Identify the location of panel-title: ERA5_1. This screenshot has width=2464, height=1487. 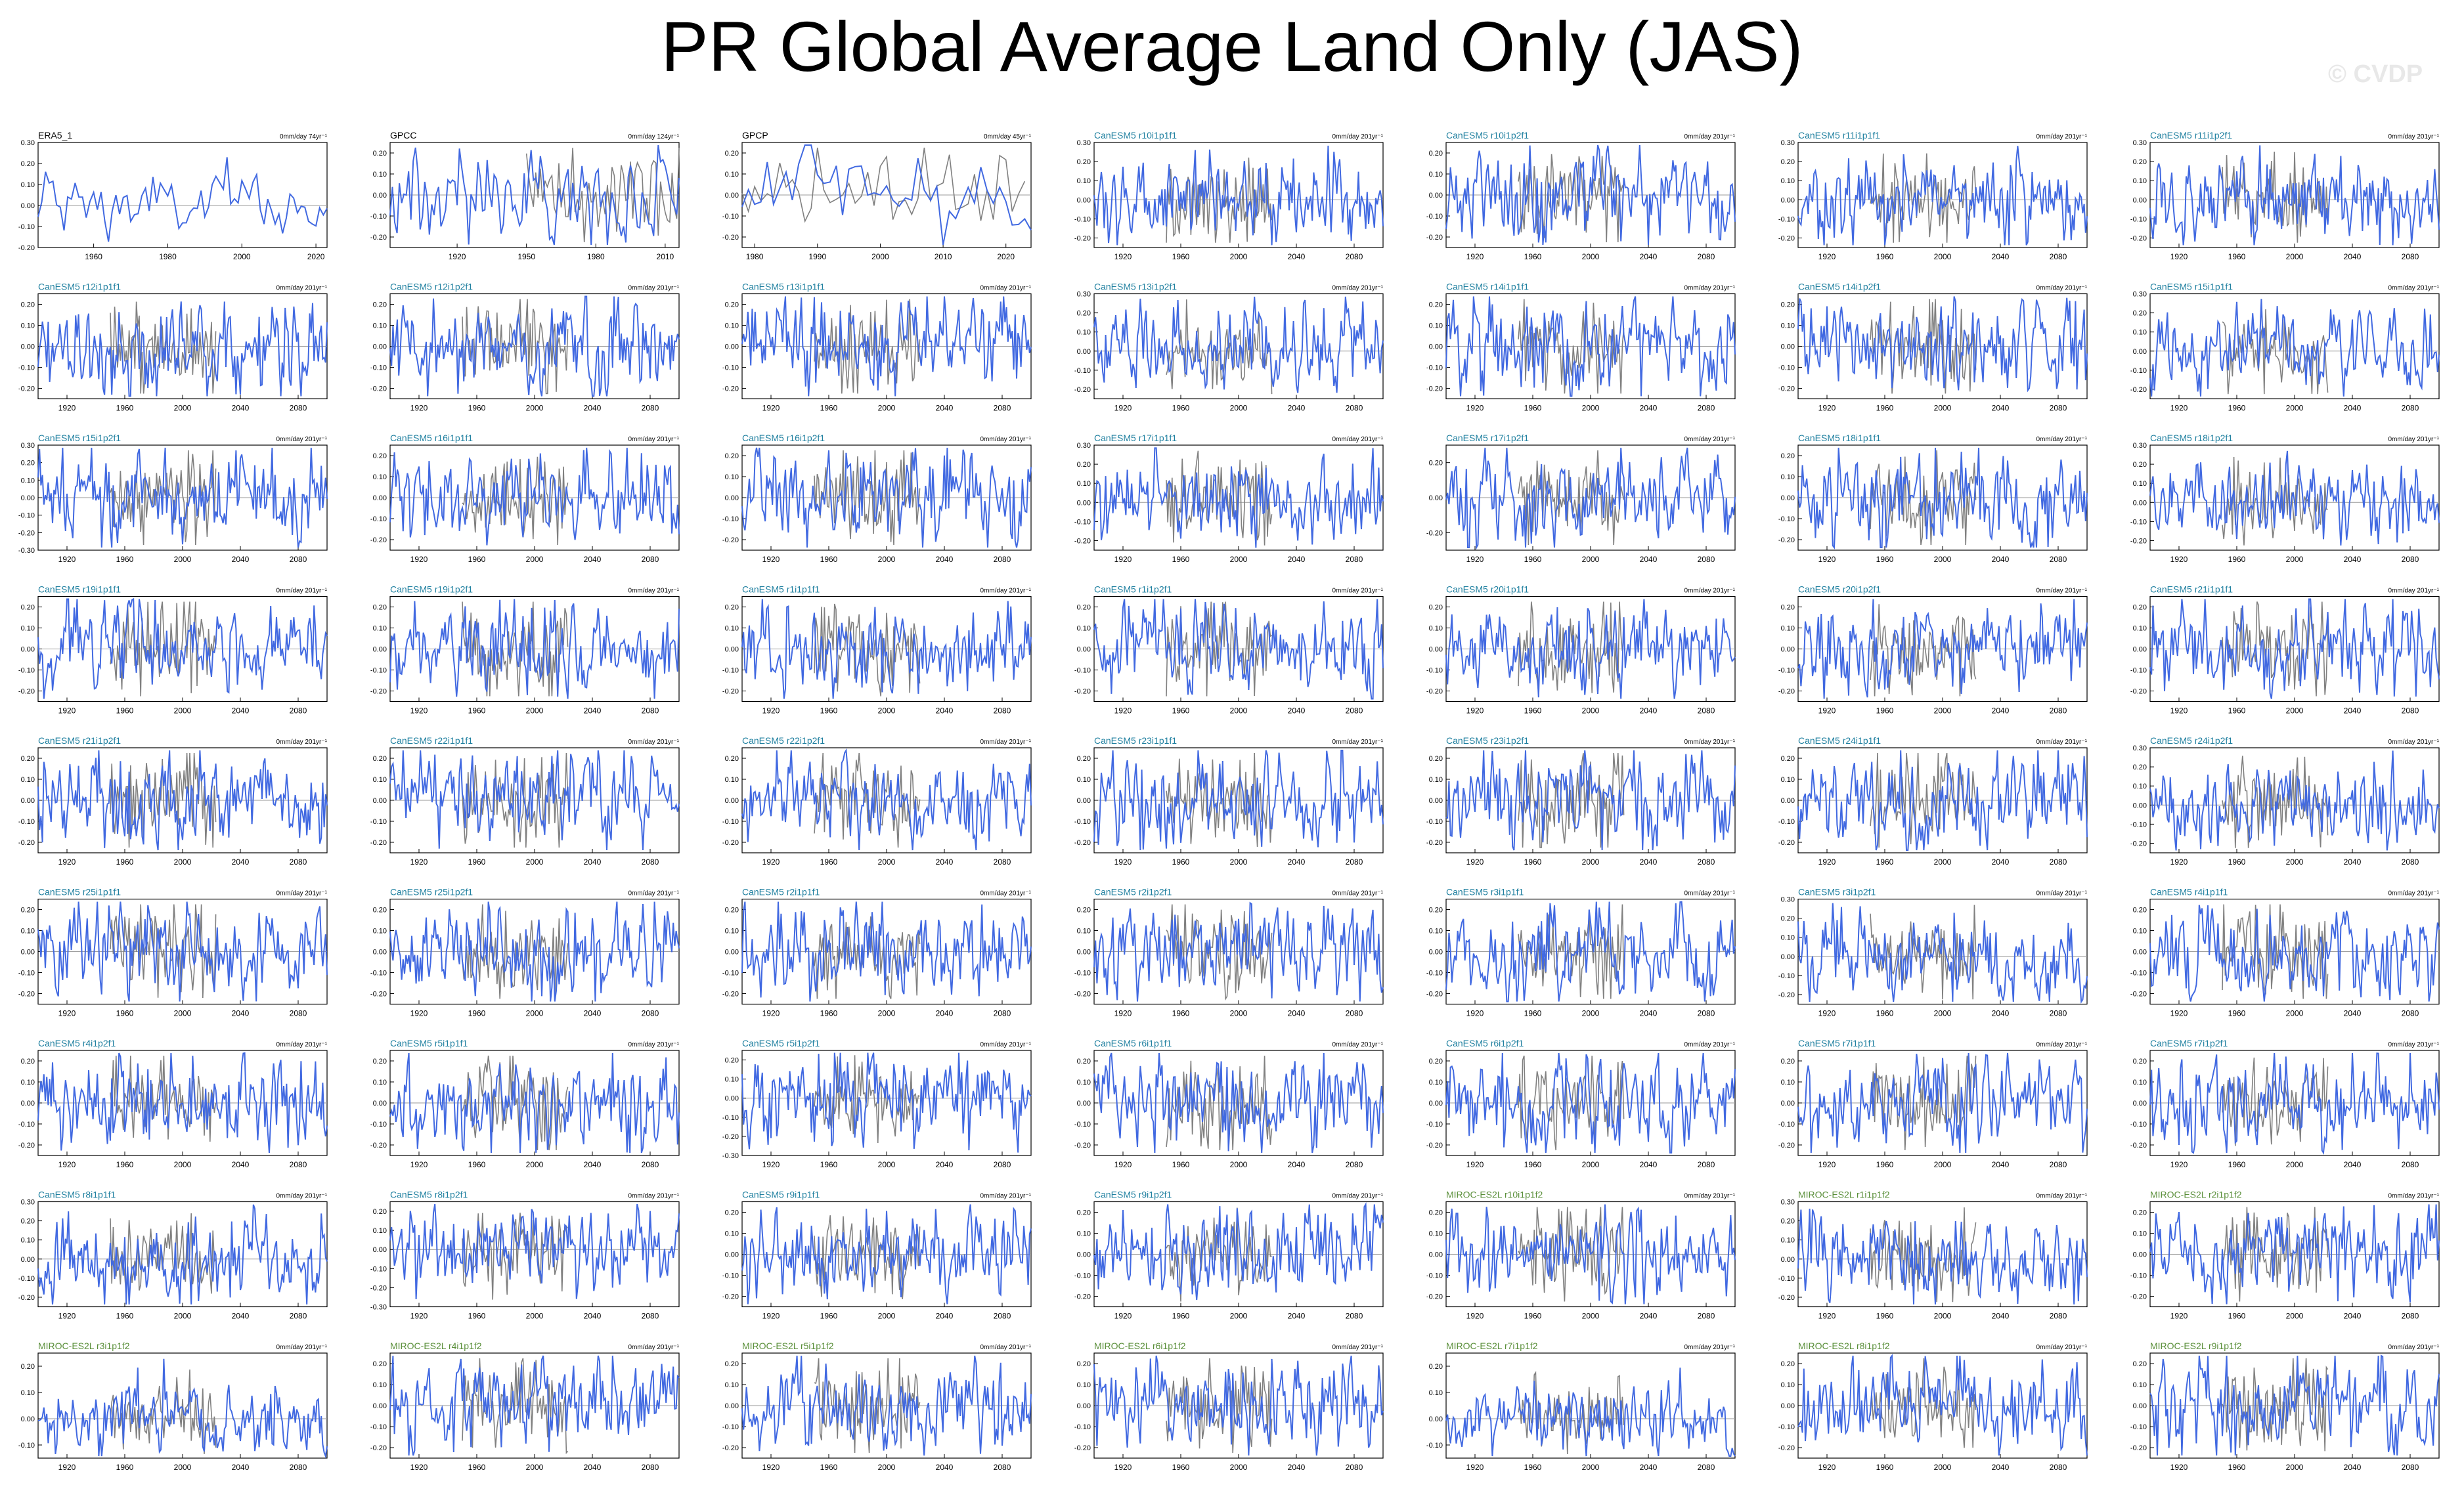
(55, 135).